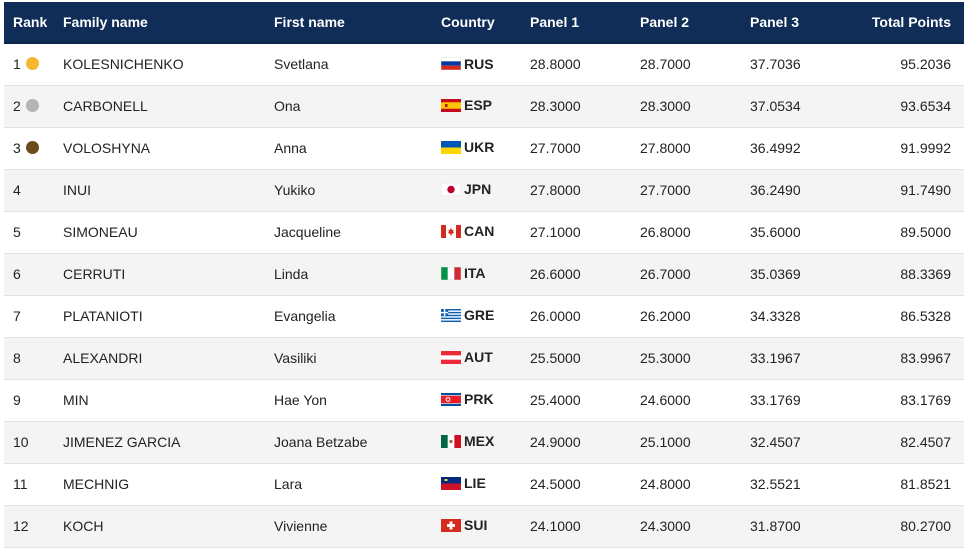  What do you see at coordinates (665, 106) in the screenshot?
I see `panel-2-cell: 28.3000` at bounding box center [665, 106].